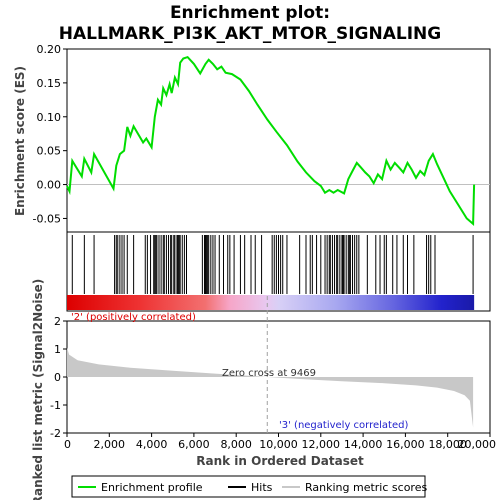  What do you see at coordinates (49, 83) in the screenshot?
I see `es-y-tick-label: 0.15` at bounding box center [49, 83].